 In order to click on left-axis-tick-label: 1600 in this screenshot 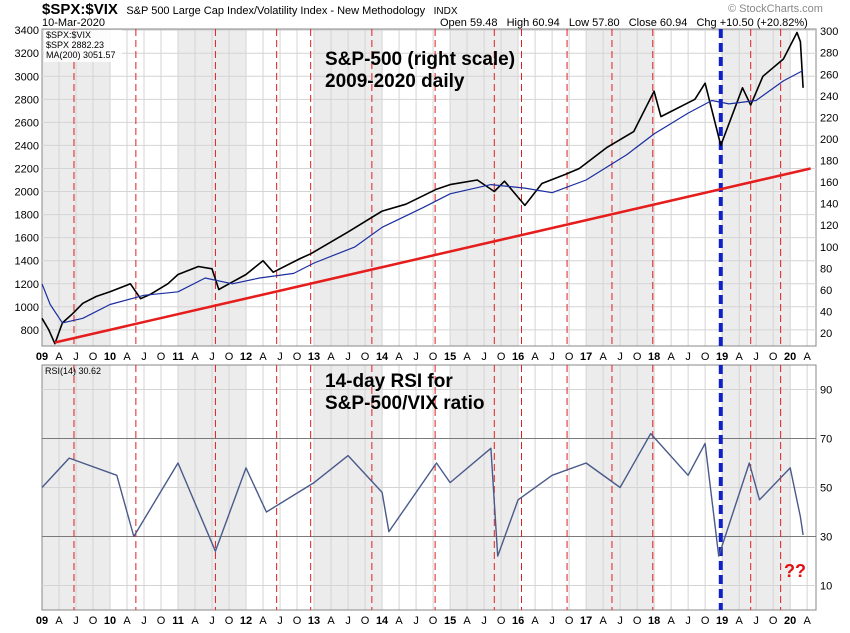, I will do `click(27, 239)`.